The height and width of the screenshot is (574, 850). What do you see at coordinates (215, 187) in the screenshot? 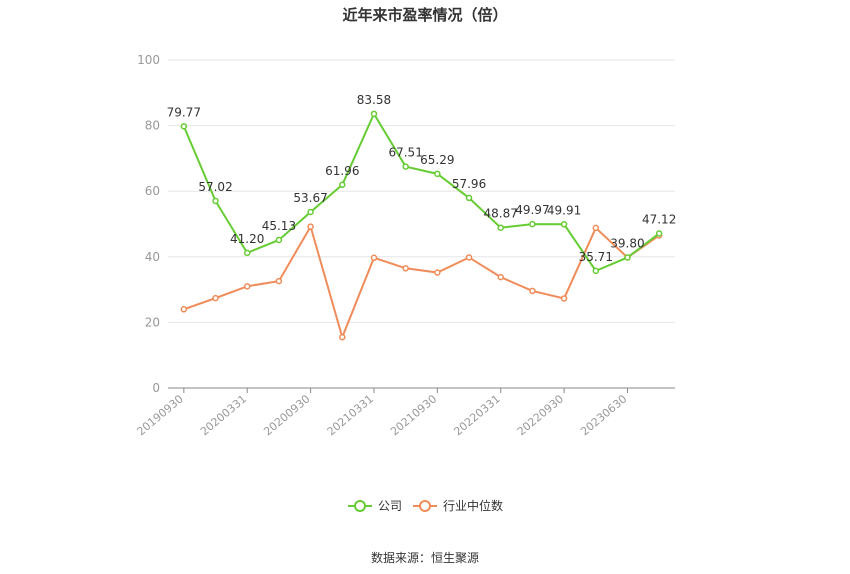
I see `data-label: 57.02` at bounding box center [215, 187].